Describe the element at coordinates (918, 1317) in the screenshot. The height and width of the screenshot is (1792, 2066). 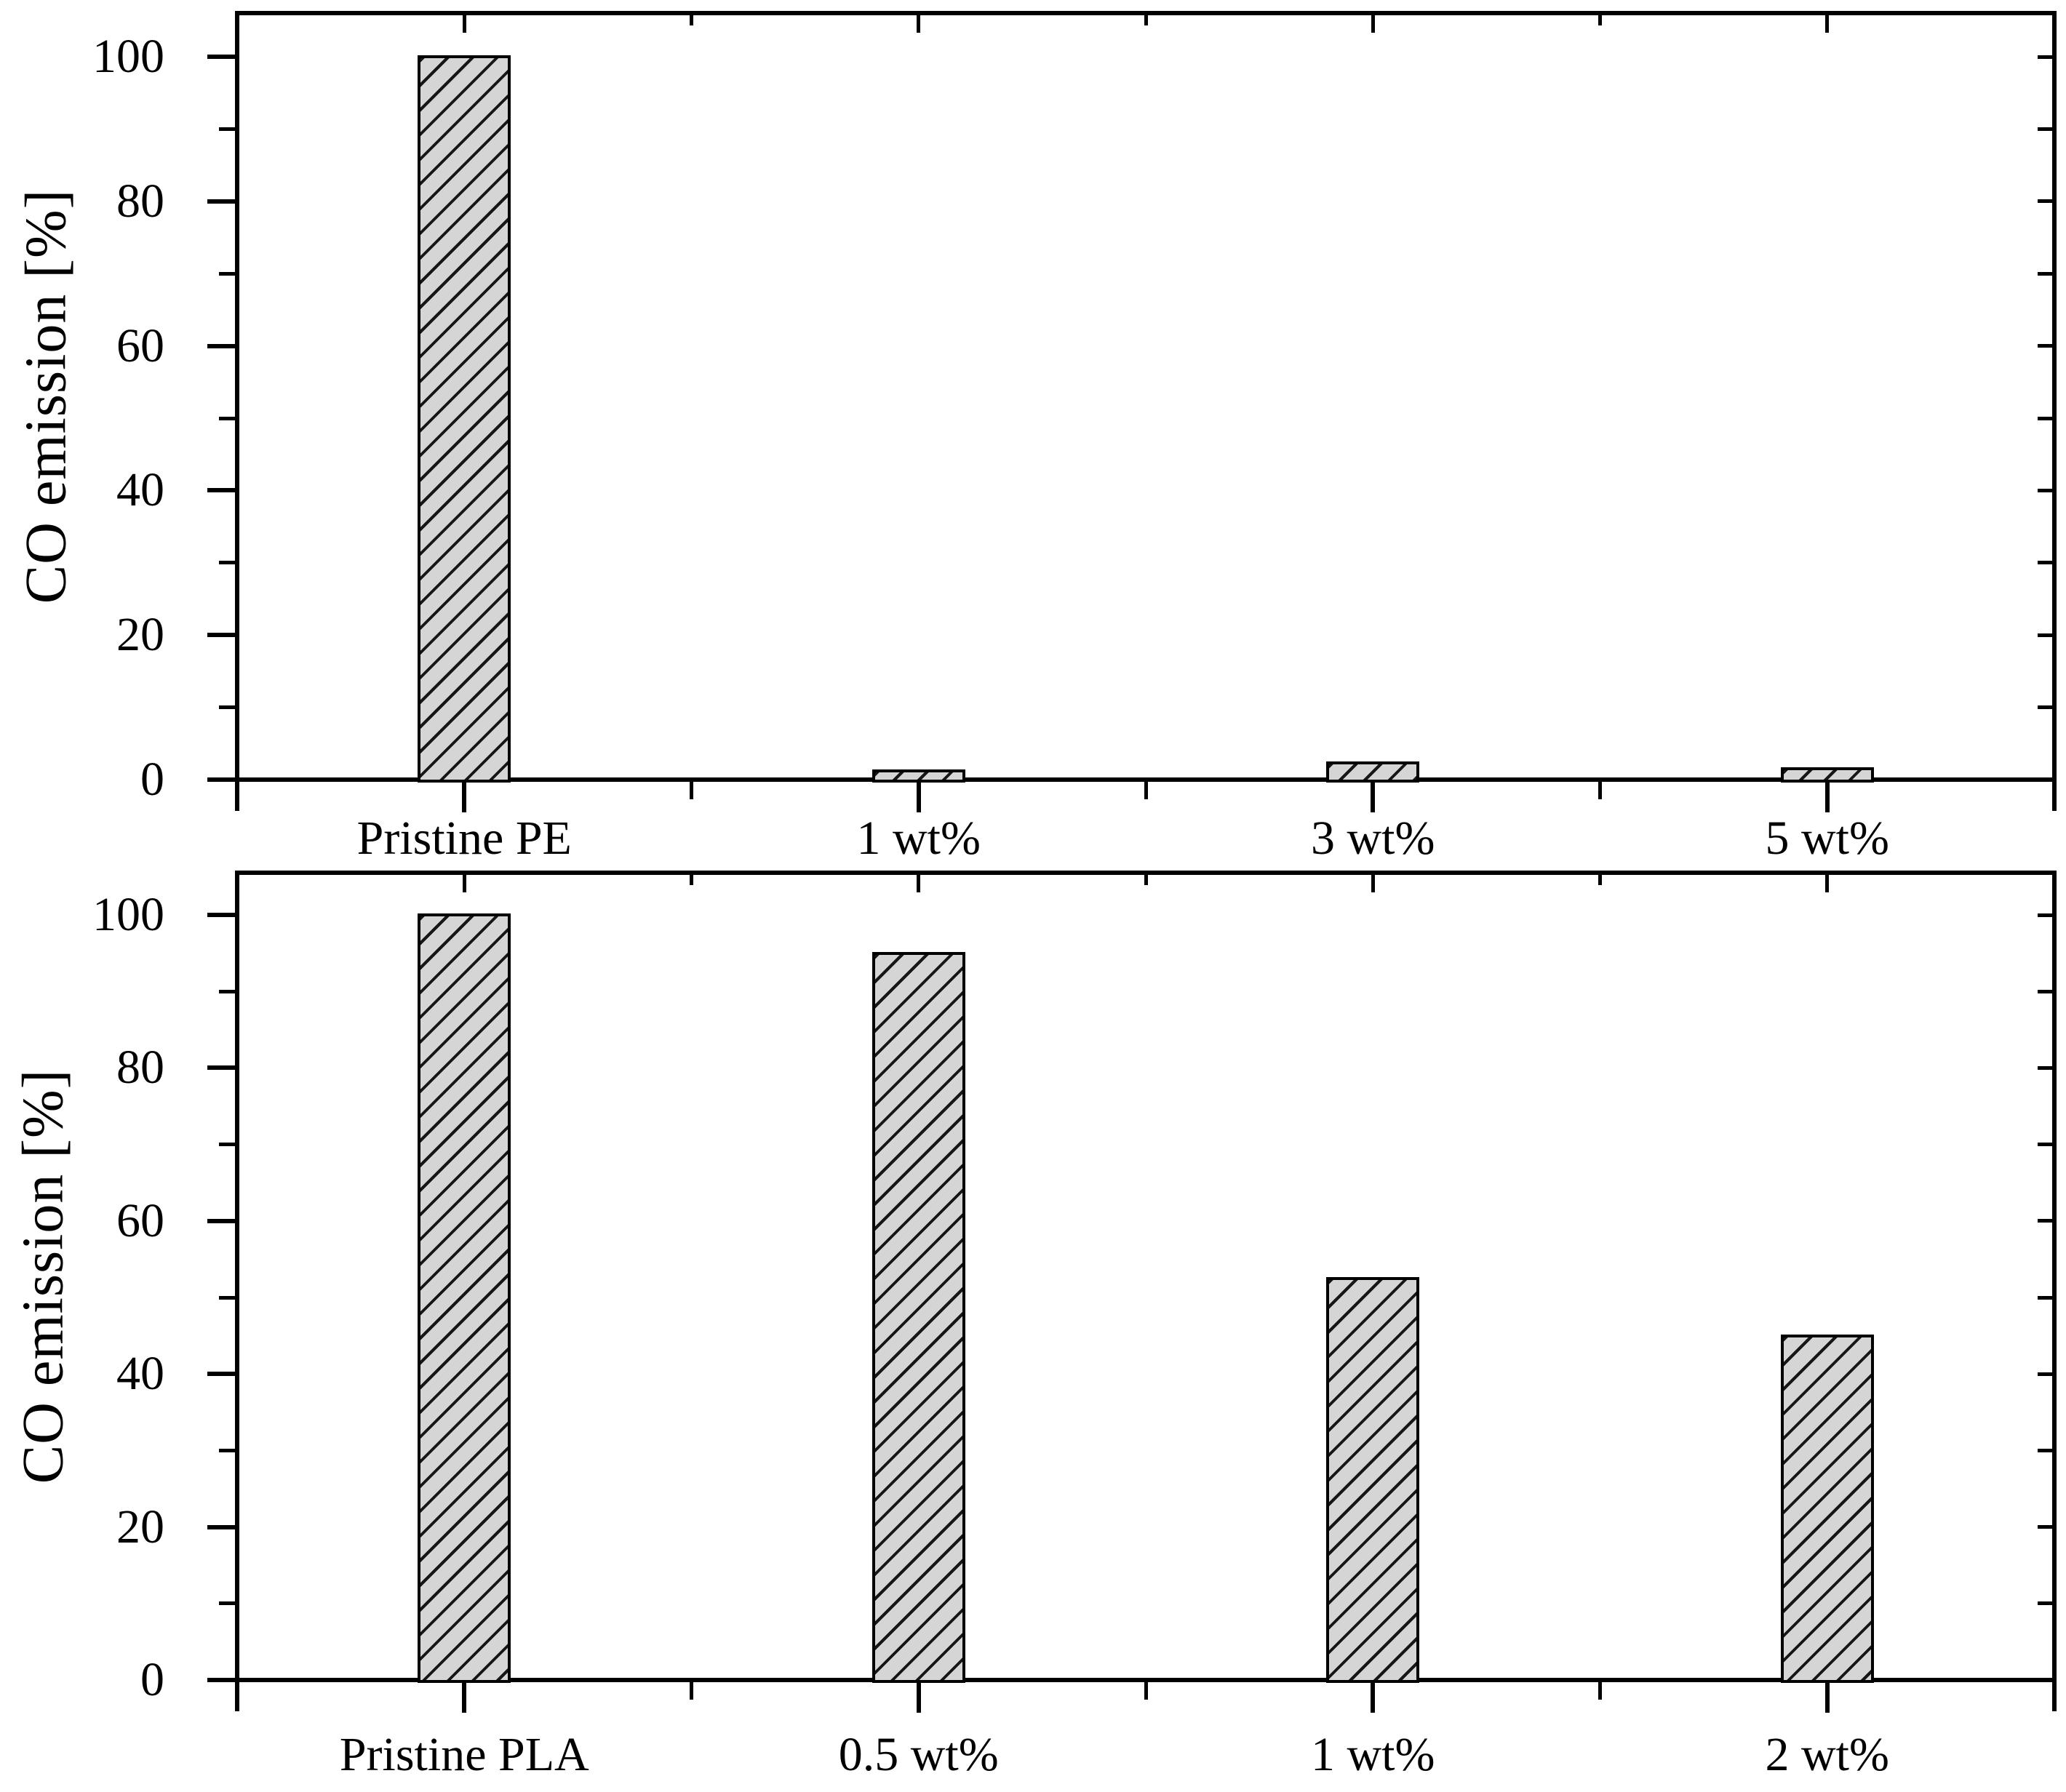
I see `bar-0-5-wt-` at that location.